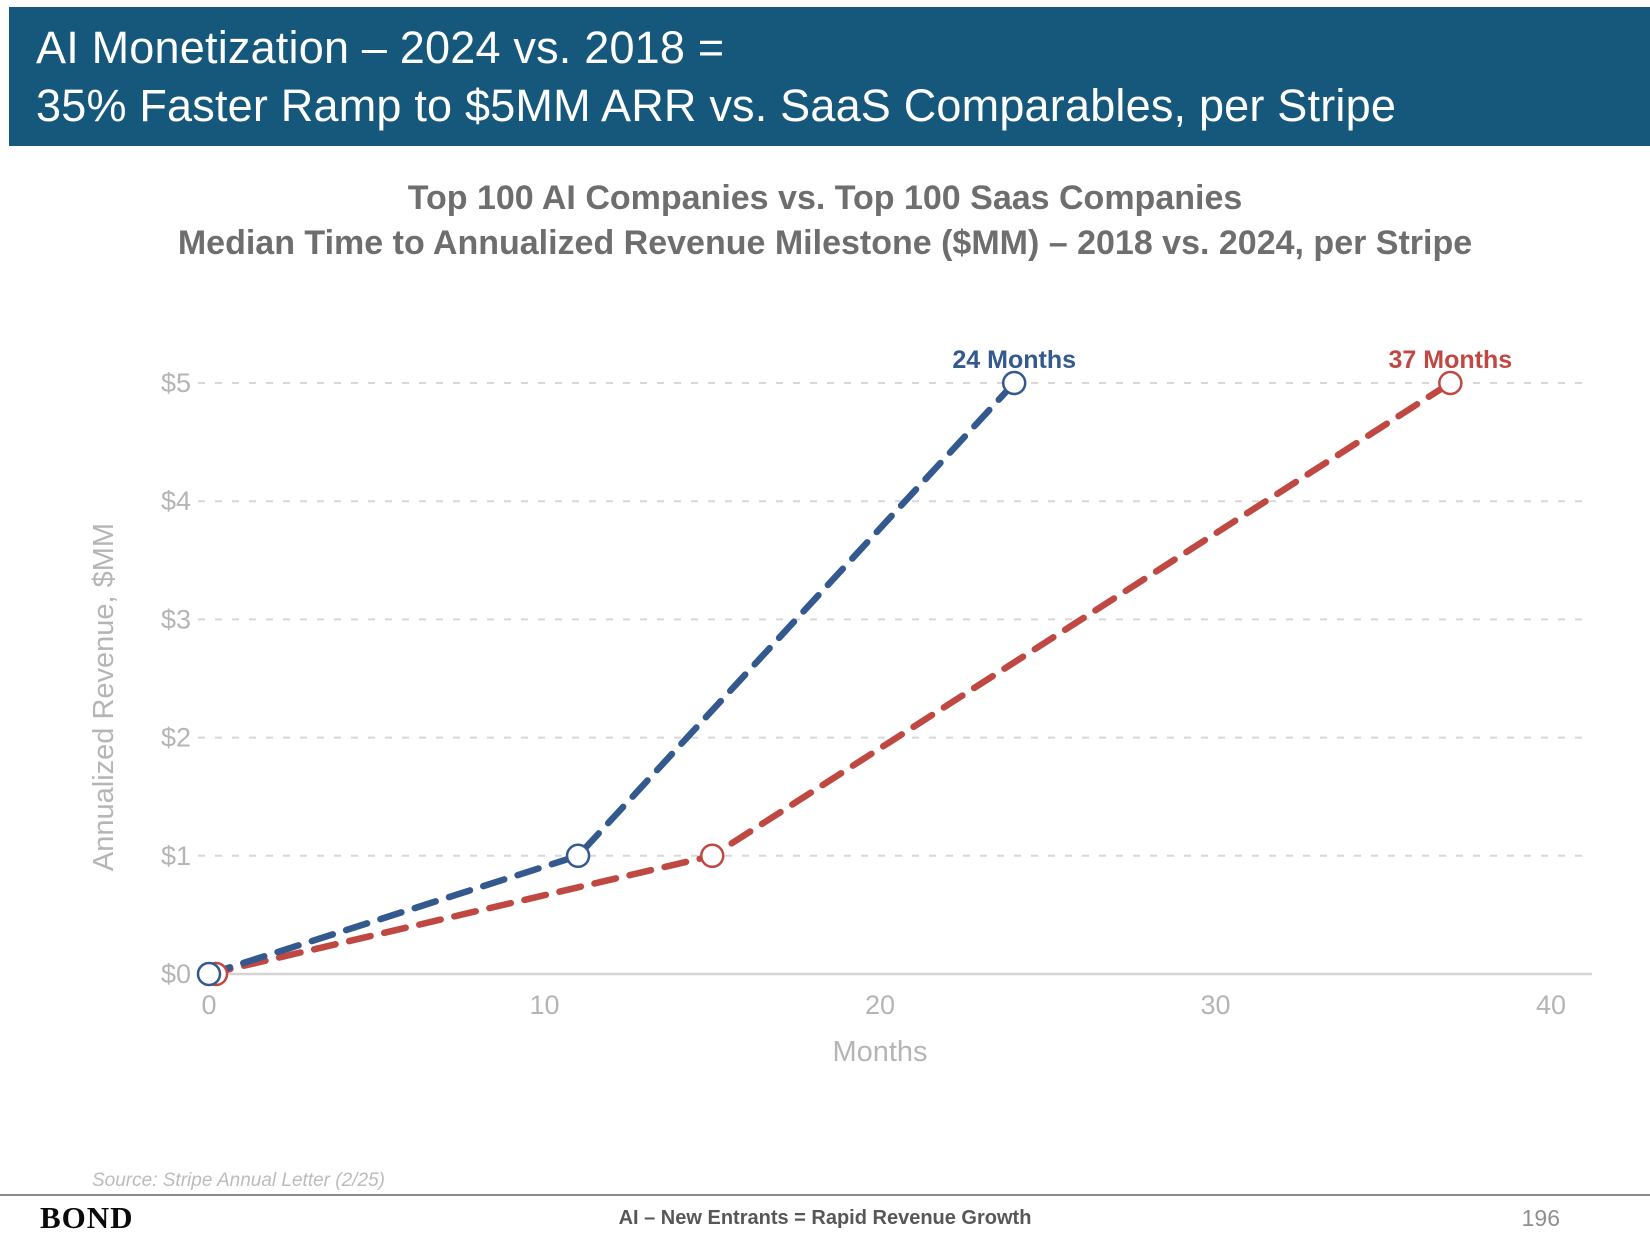 This screenshot has width=1650, height=1240. I want to click on slide-title-line-1: AI Monetization – 2024 vs. 2018 =, so click(380, 47).